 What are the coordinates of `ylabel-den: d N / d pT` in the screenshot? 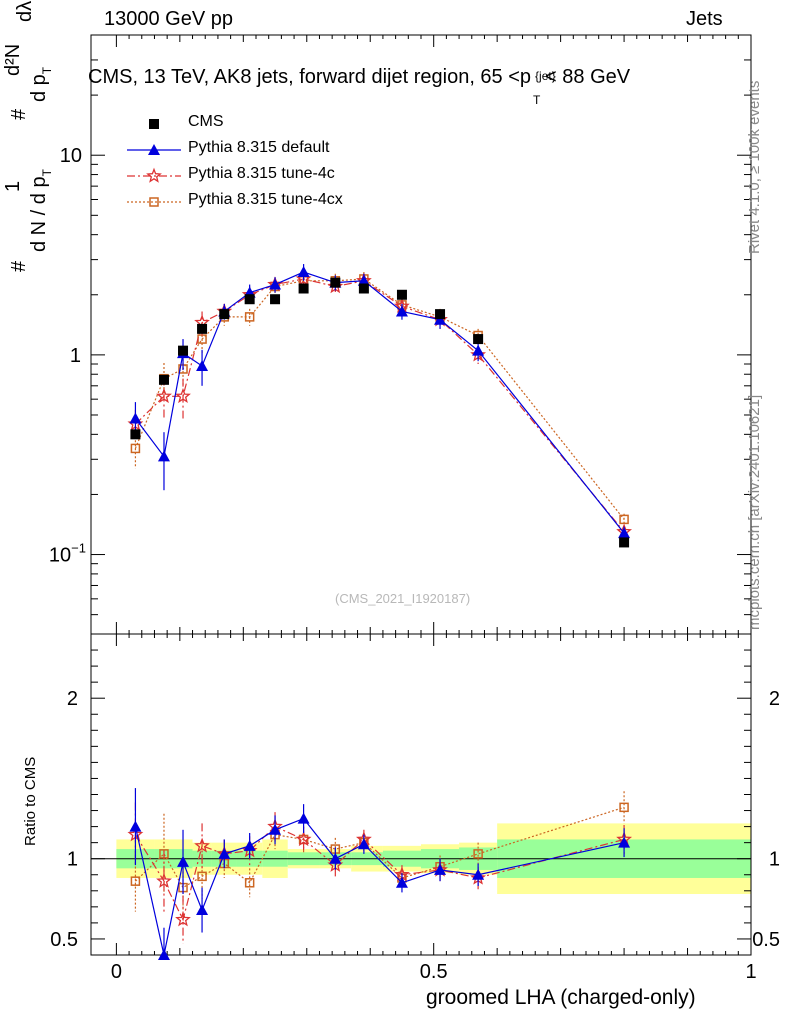 It's located at (41, 210).